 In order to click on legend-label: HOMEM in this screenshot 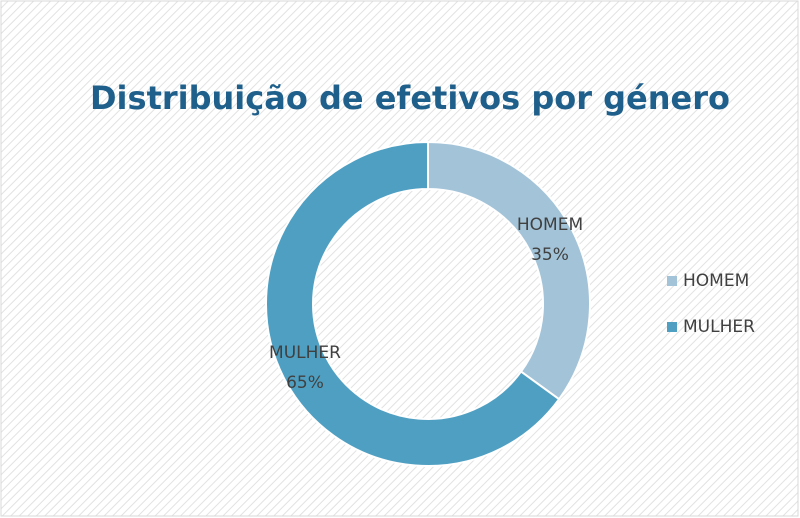, I will do `click(716, 281)`.